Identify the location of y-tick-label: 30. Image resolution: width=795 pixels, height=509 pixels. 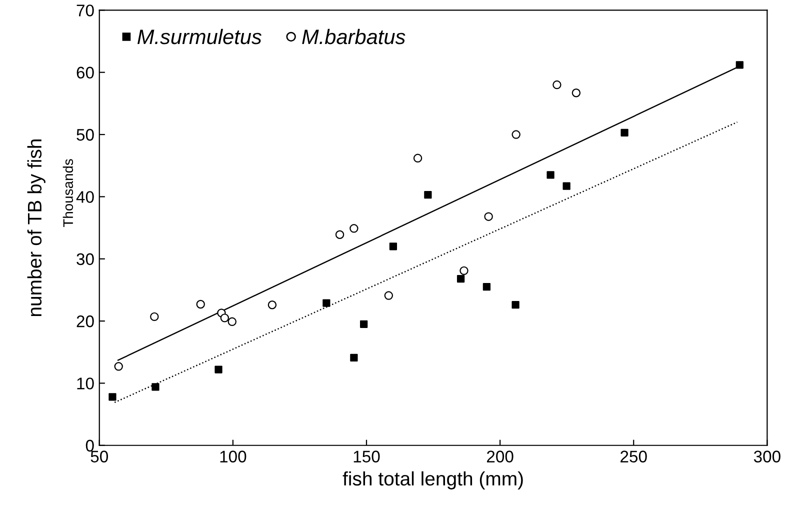
(85, 259).